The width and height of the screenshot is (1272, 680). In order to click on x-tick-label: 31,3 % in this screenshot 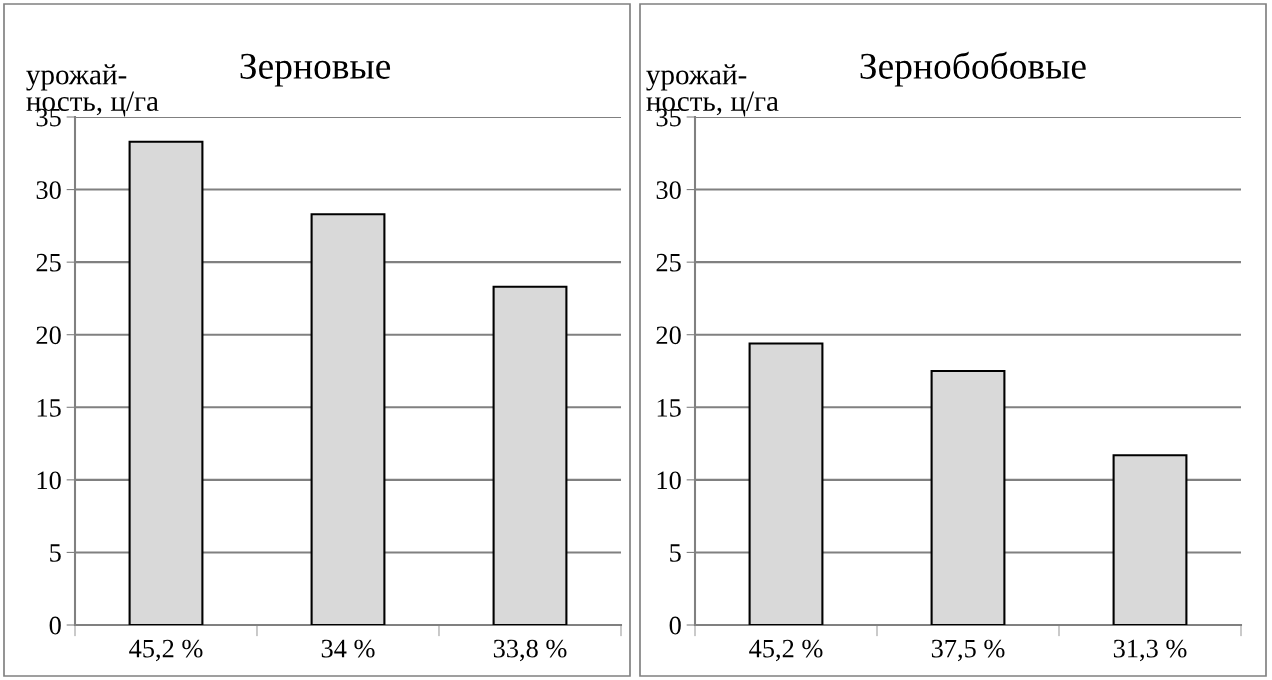, I will do `click(1150, 650)`.